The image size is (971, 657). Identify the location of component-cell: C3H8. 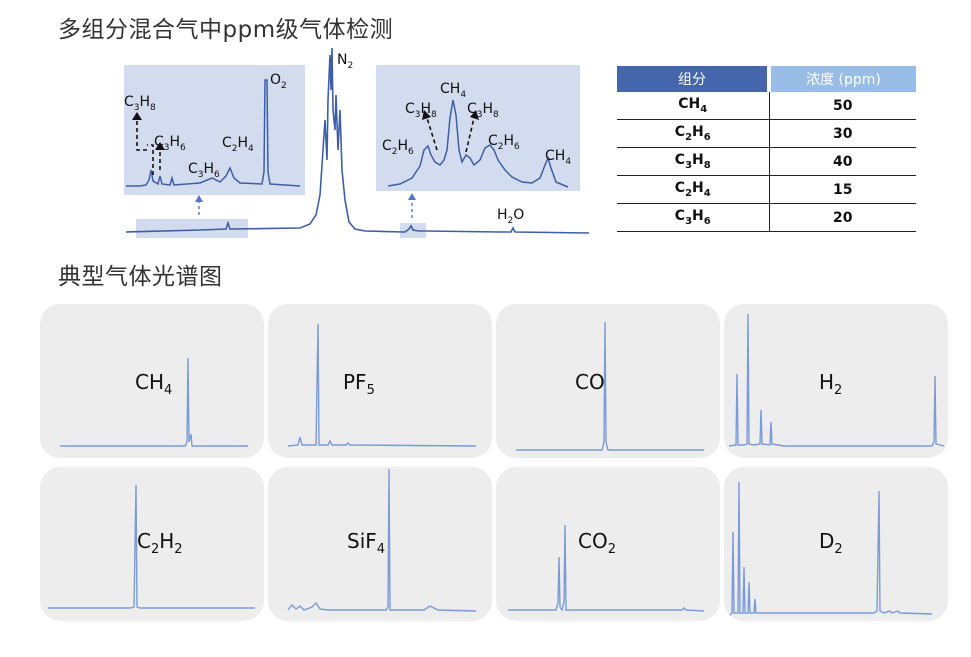
(693, 161).